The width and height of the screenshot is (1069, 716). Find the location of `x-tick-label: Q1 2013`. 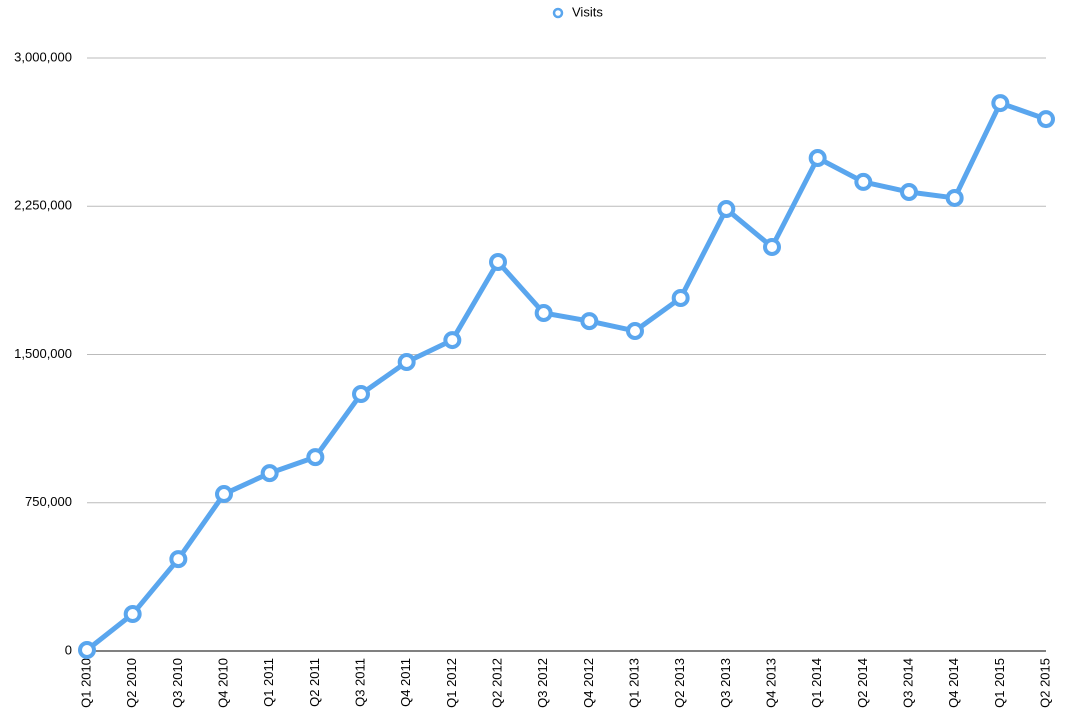

x-tick-label: Q1 2013 is located at coordinates (633, 683).